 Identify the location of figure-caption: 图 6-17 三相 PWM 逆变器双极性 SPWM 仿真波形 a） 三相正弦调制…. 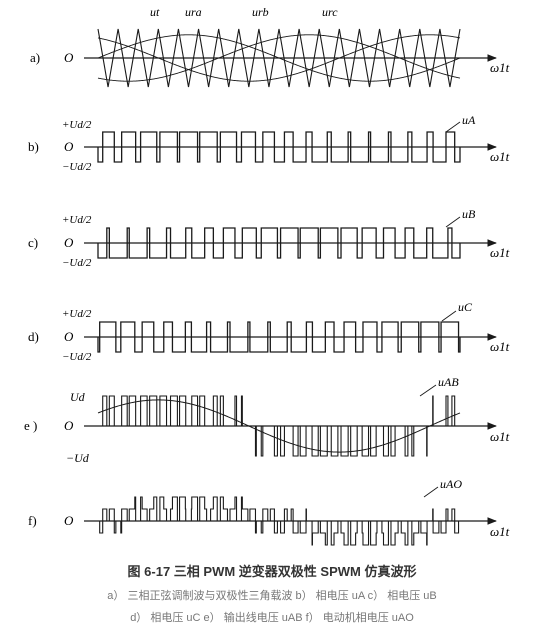
(271, 594).